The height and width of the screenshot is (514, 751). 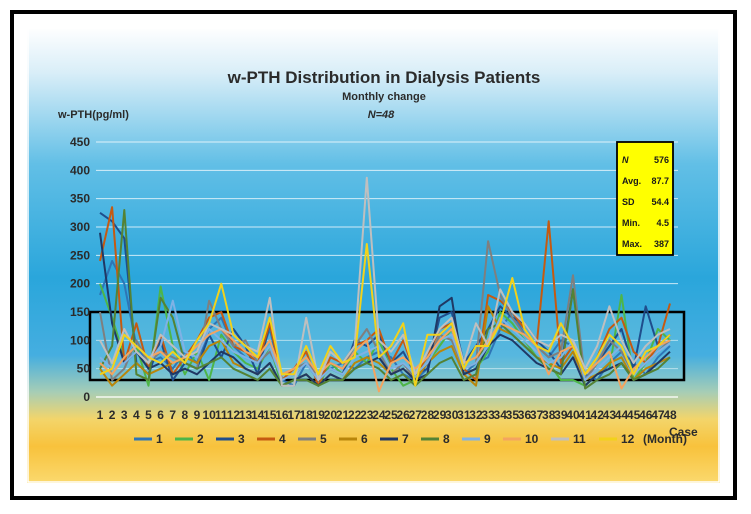 I want to click on x-tick-label: 6, so click(x=160, y=415).